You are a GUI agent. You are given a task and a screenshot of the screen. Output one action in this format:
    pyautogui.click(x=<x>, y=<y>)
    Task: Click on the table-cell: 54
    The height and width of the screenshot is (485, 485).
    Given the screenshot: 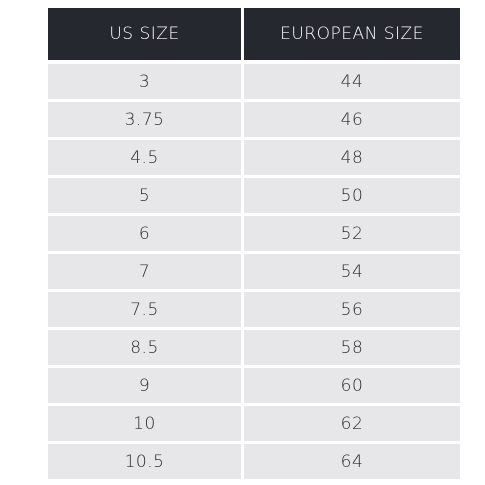 What is the action you would take?
    pyautogui.click(x=352, y=271)
    